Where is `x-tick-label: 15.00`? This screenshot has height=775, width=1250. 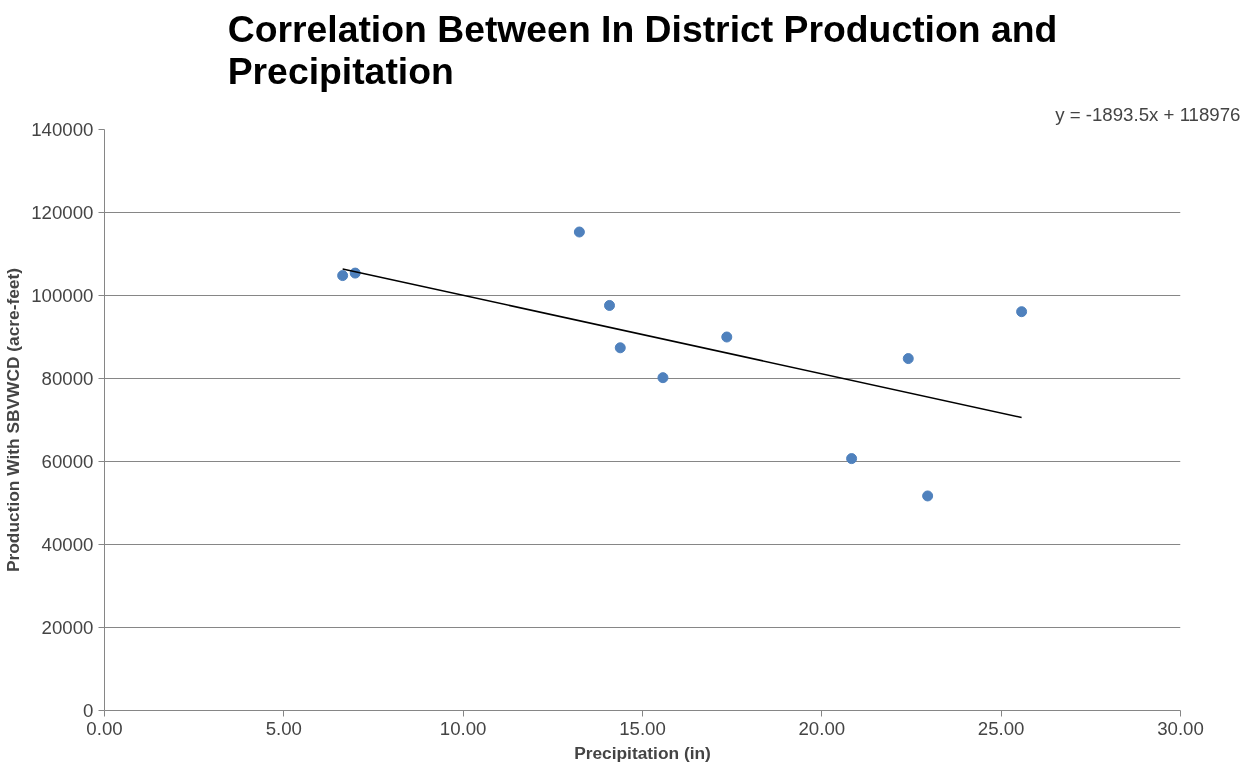
x-tick-label: 15.00 is located at coordinates (642, 728).